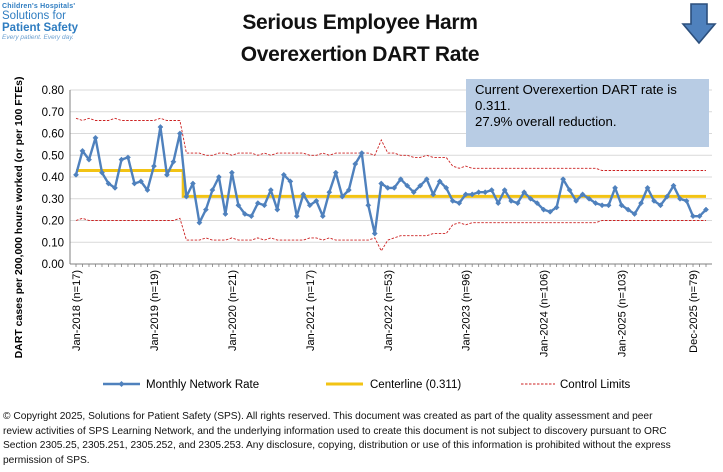  Describe the element at coordinates (545, 313) in the screenshot. I see `x-tick-label: Jan-2024 (n=106)` at that location.